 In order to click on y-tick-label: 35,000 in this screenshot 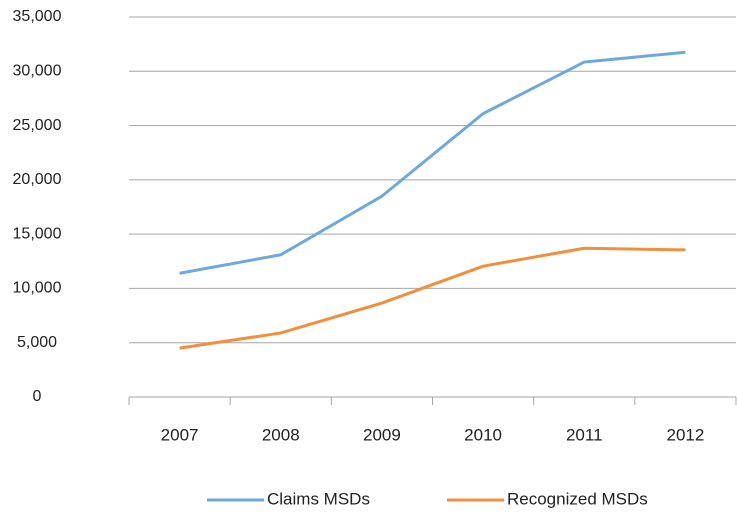, I will do `click(37, 16)`.